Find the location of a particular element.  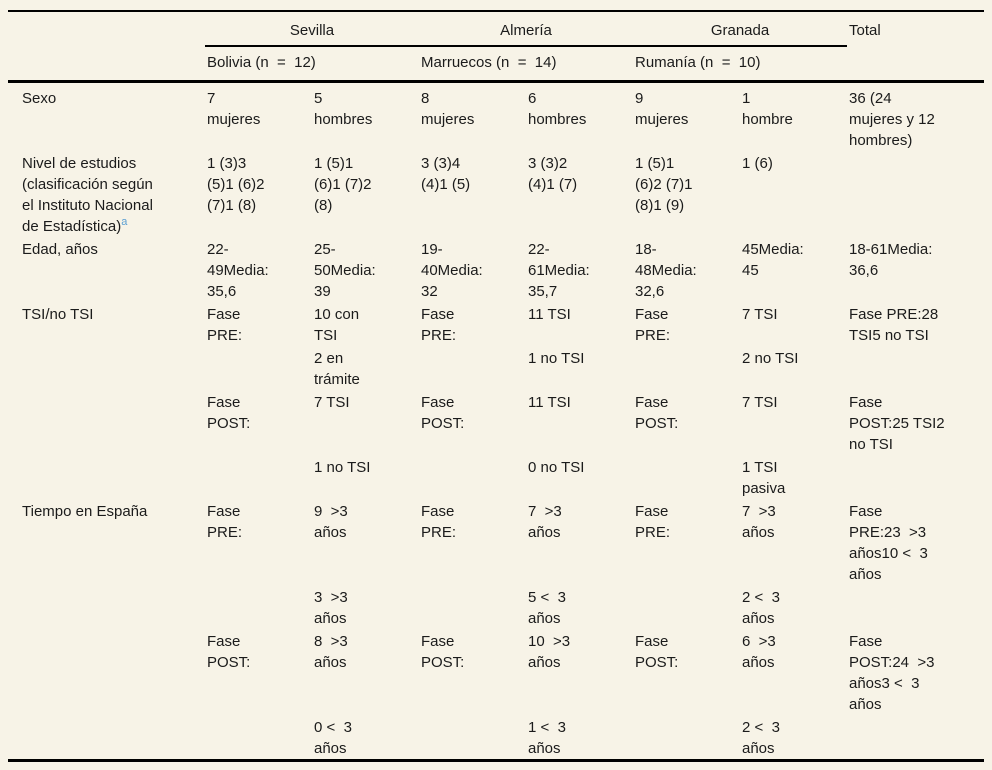

table-cell: 2 en trámite is located at coordinates (337, 369).